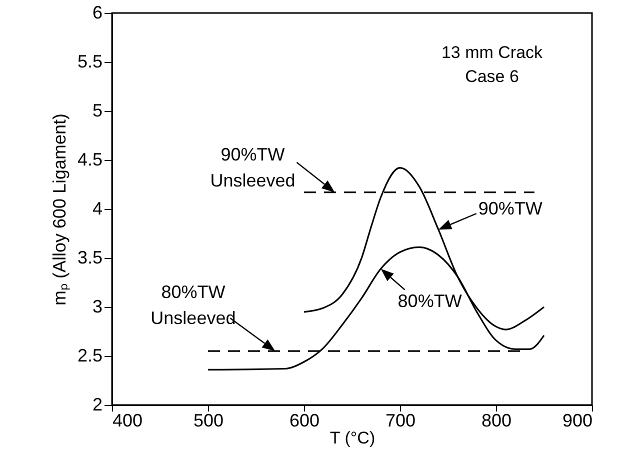  Describe the element at coordinates (89, 62) in the screenshot. I see `y-tick-label: 5.5` at that location.